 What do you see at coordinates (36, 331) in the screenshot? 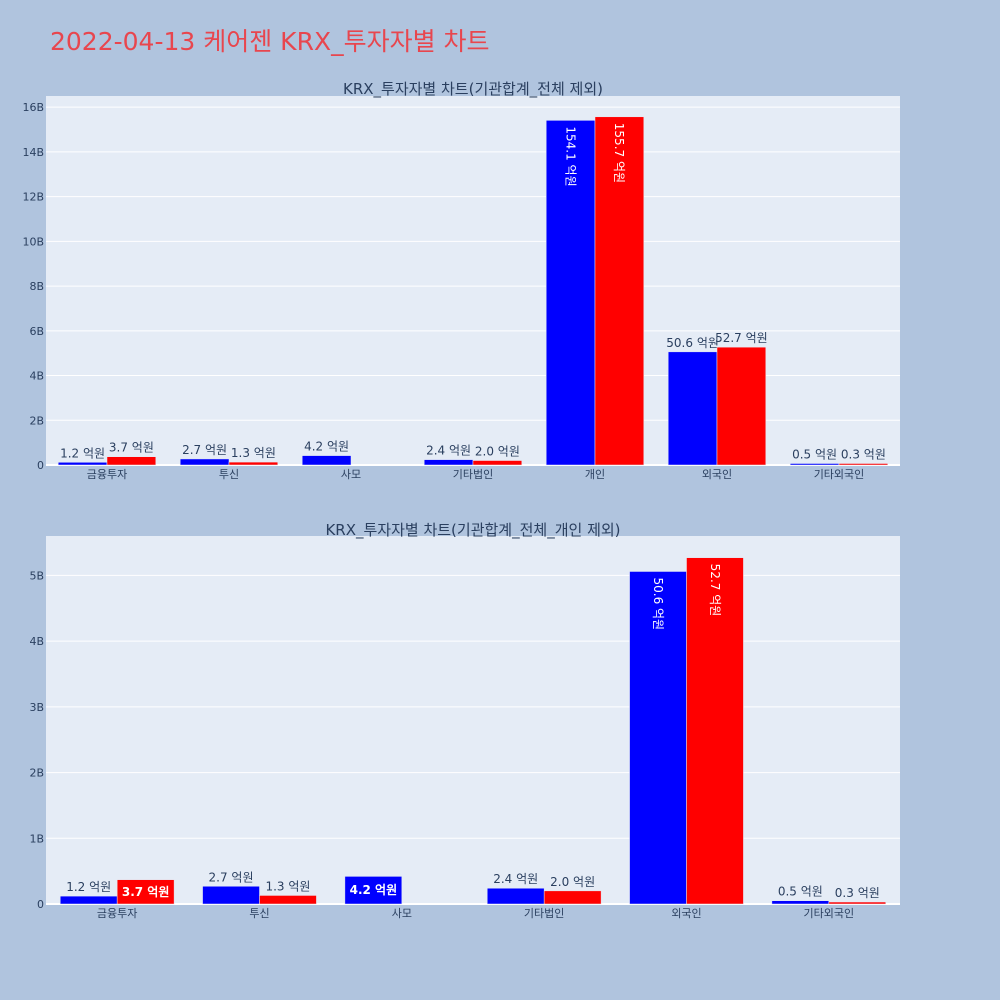
I see `y-tick-label: 6B` at bounding box center [36, 331].